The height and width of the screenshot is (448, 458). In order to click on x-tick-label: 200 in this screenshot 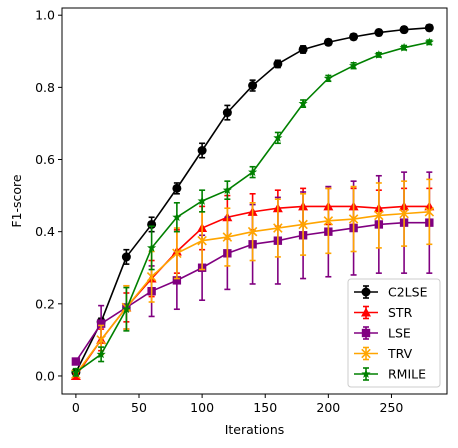, I will do `click(328, 407)`.